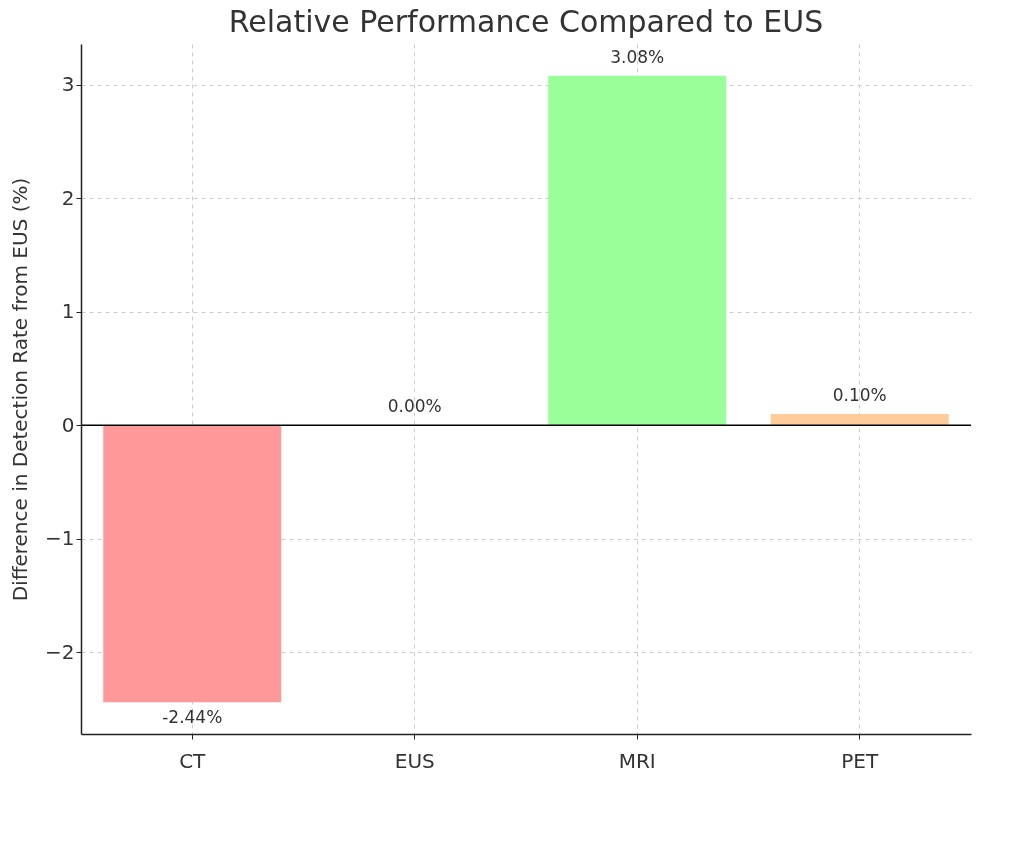 The width and height of the screenshot is (1011, 855). I want to click on chart-title: Relative Performance Compared to EUS, so click(526, 21).